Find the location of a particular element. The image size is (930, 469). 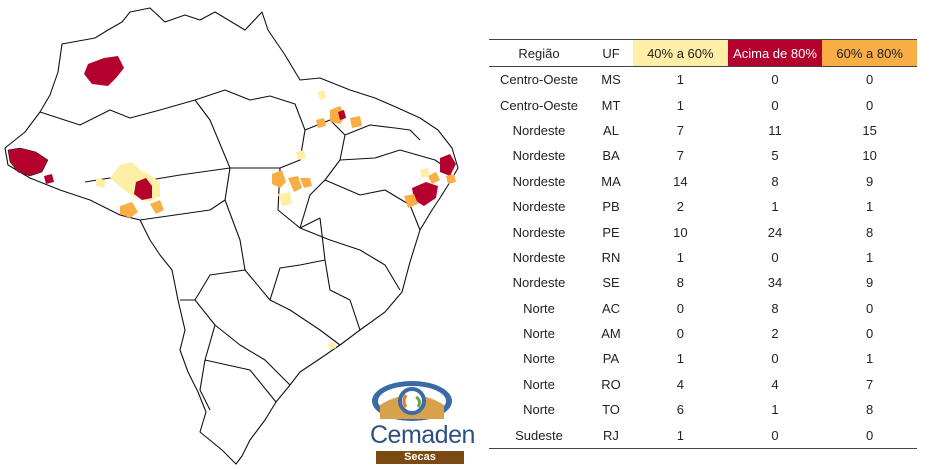

cell-acima-80: 4 is located at coordinates (775, 384).